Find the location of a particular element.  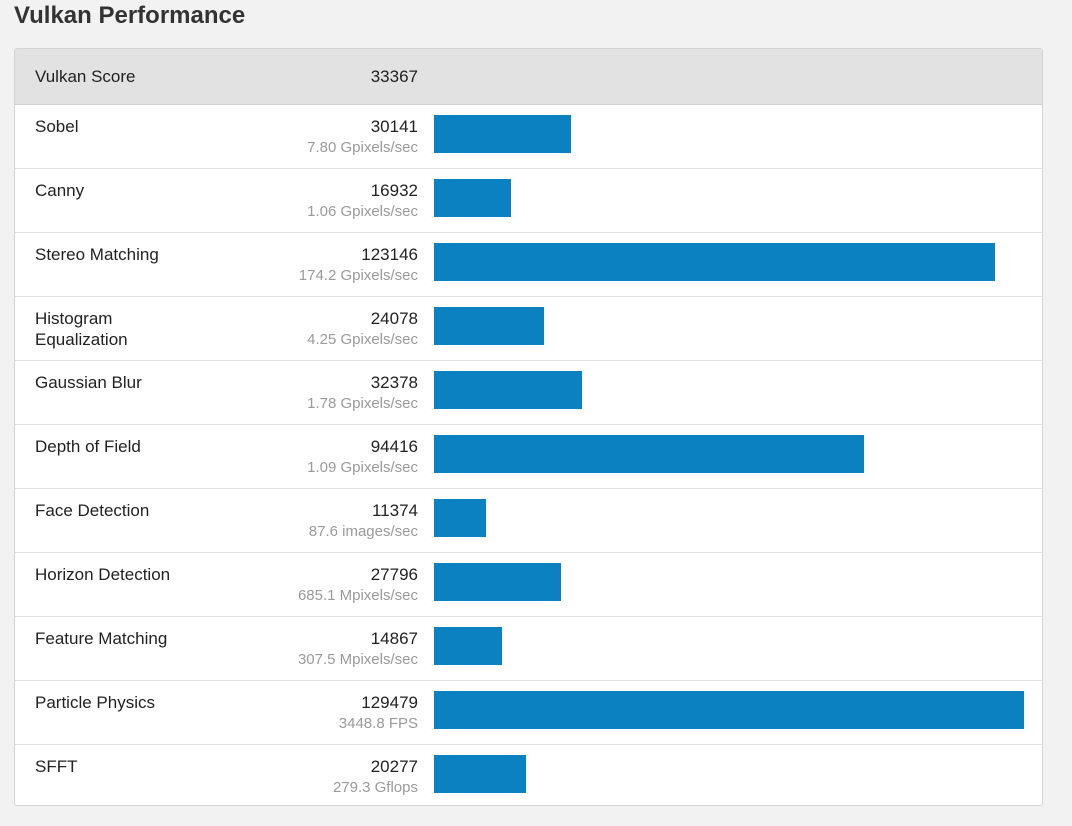

workload-score: 16932 is located at coordinates (394, 190).